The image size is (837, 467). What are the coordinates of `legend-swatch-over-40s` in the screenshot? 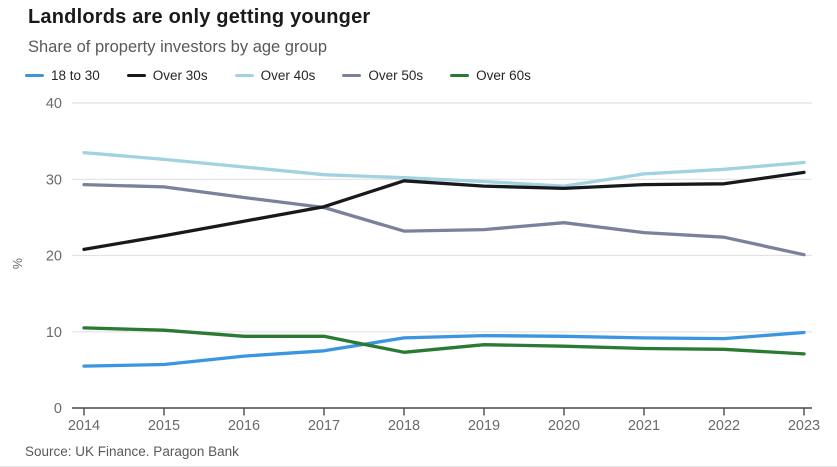 It's located at (244, 75).